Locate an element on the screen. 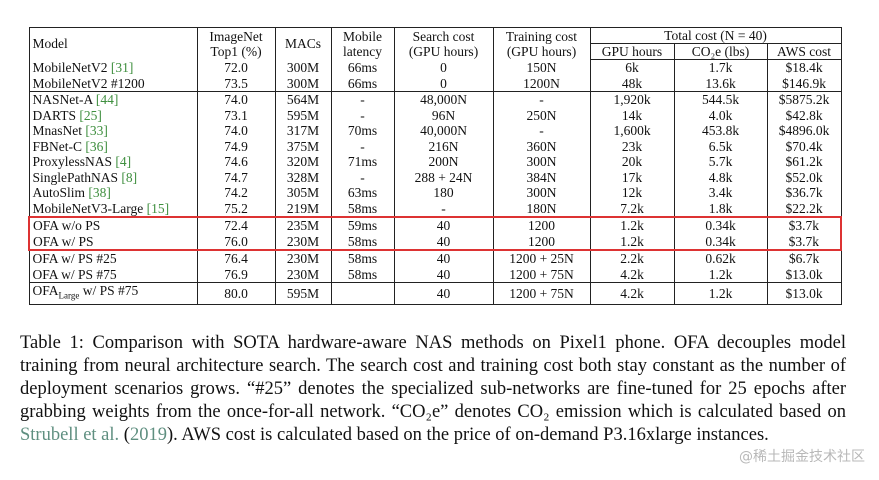  reference: [44] is located at coordinates (107, 99).